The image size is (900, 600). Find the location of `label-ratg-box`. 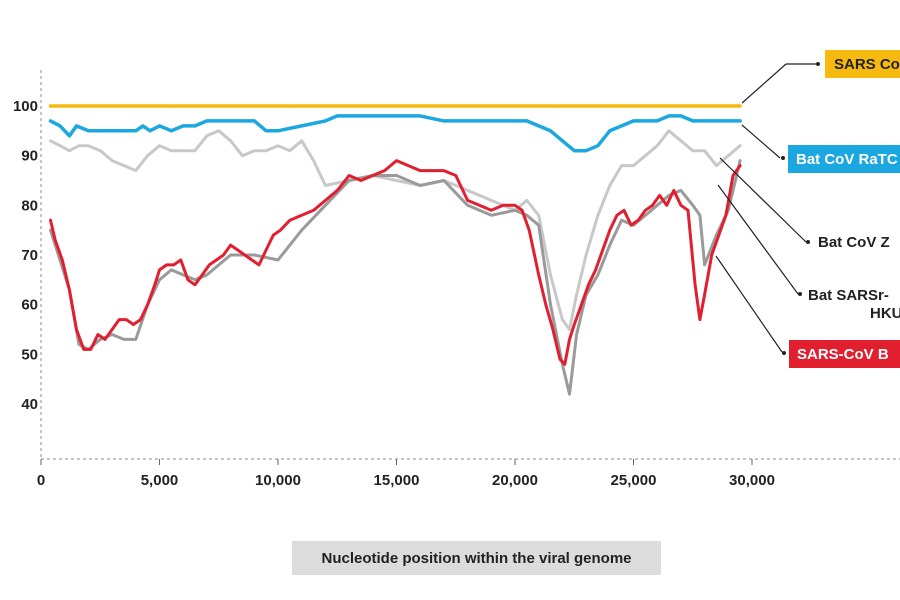

label-ratg-box is located at coordinates (844, 159).